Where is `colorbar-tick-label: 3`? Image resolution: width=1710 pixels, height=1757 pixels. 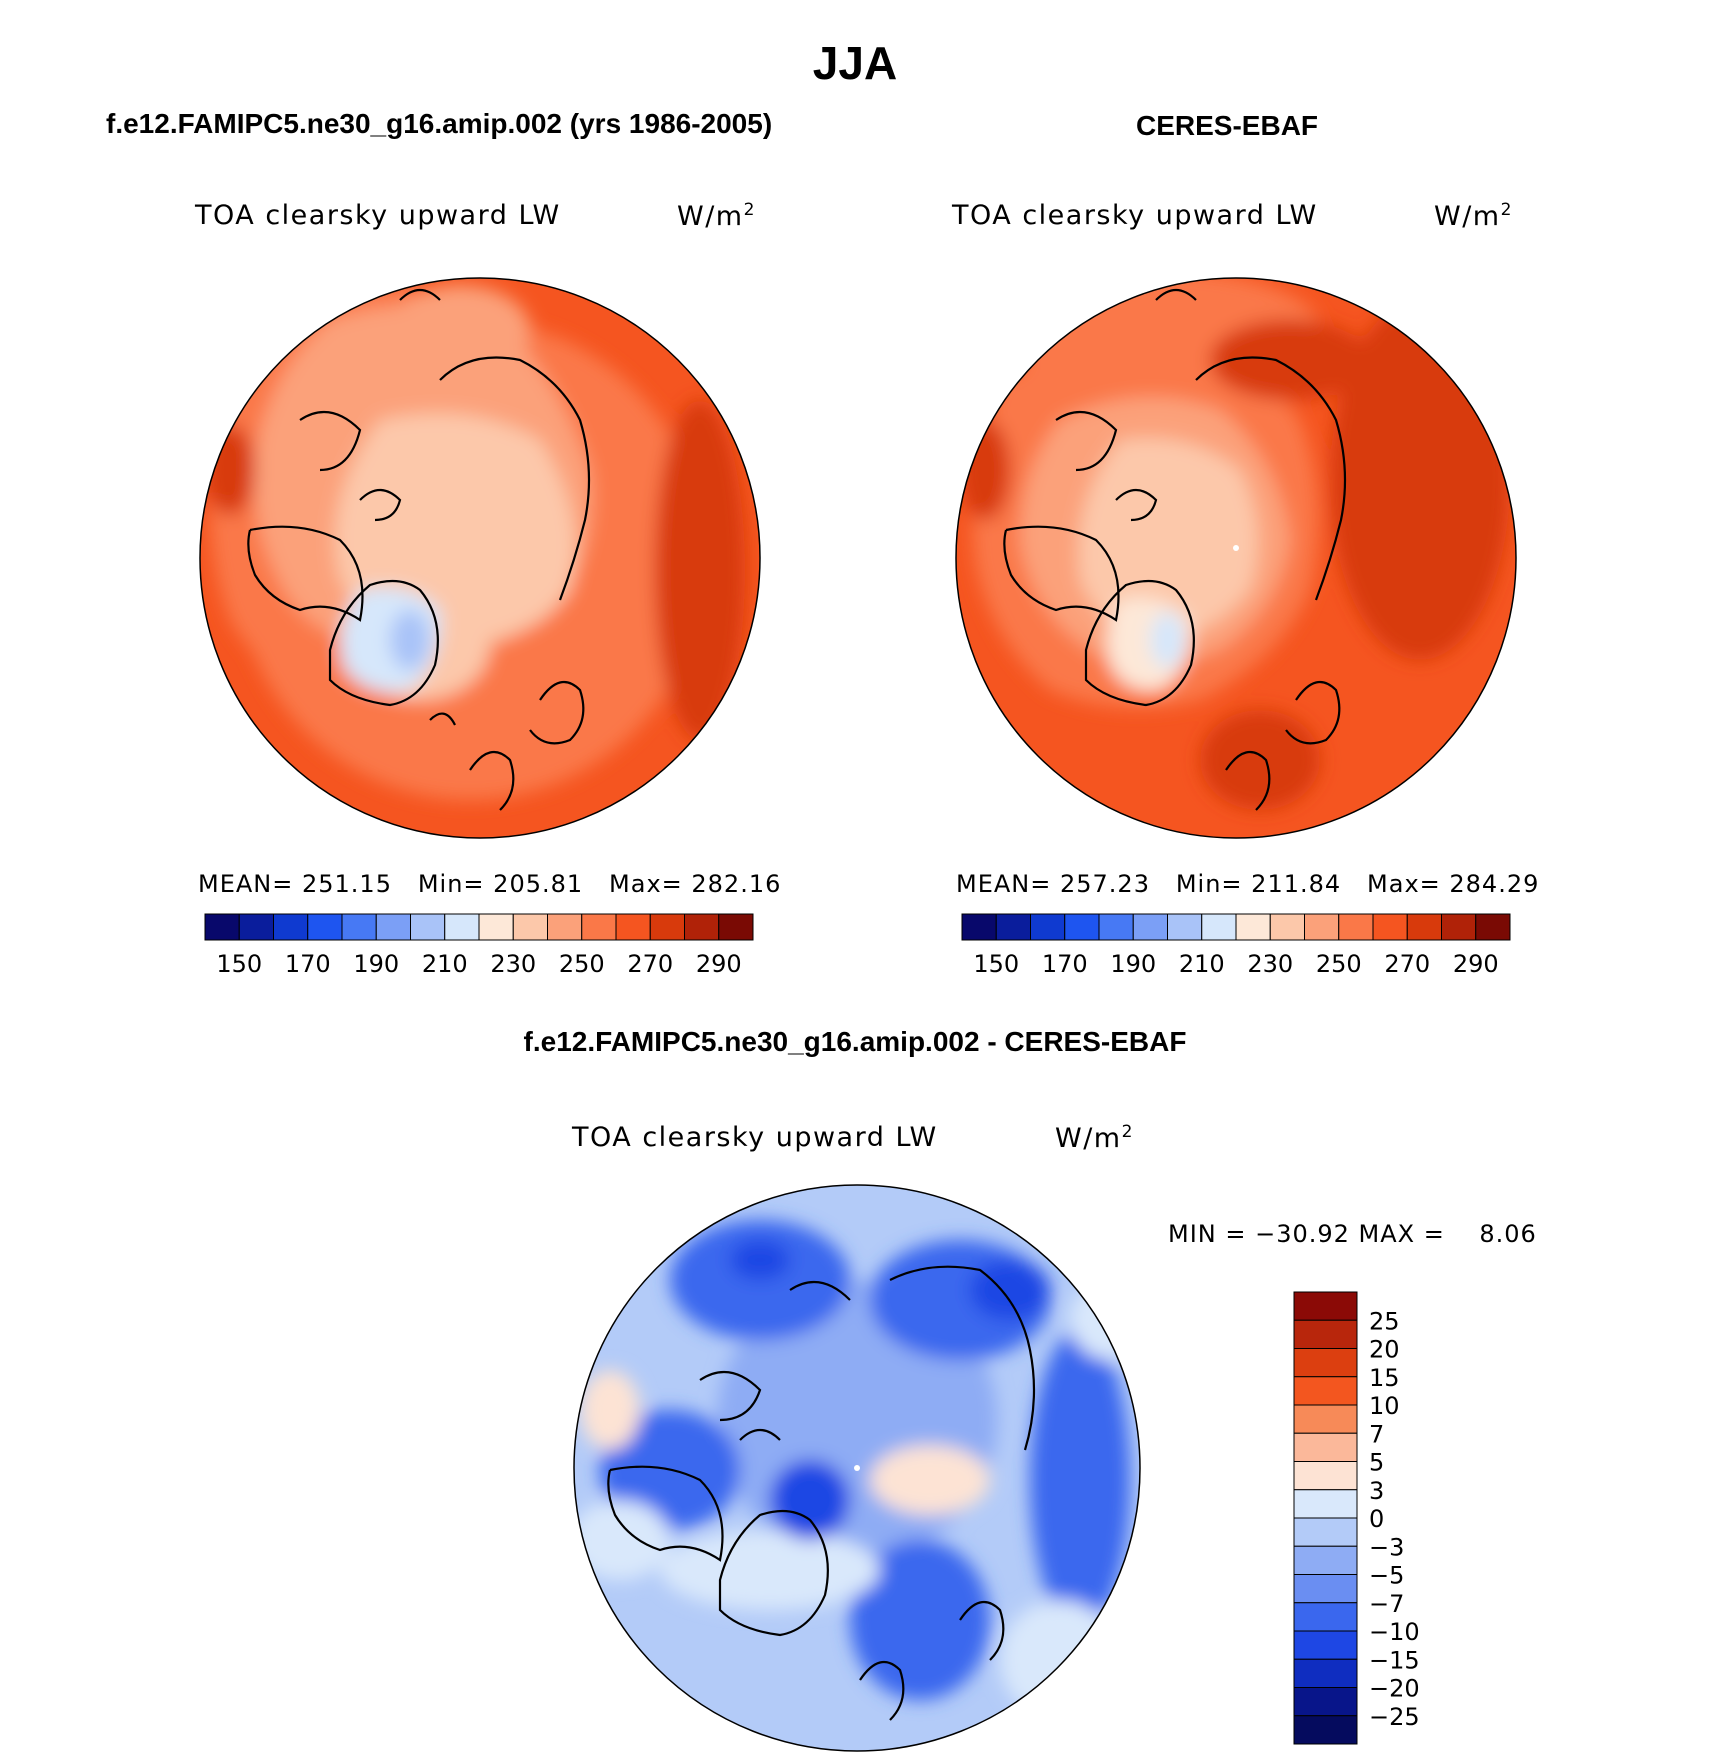 colorbar-tick-label: 3 is located at coordinates (1376, 1491).